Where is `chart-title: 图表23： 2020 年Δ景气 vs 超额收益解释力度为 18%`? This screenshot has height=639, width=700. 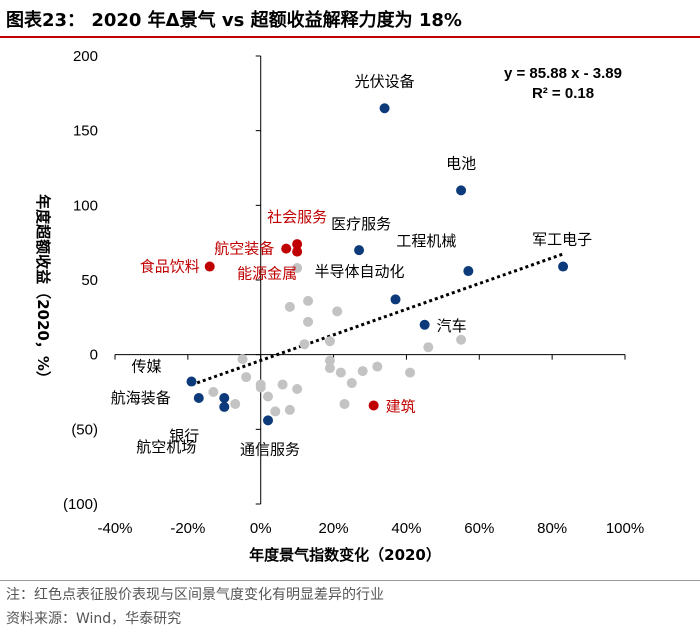
chart-title: 图表23： 2020 年Δ景气 vs 超额收益解释力度为 18% is located at coordinates (234, 20).